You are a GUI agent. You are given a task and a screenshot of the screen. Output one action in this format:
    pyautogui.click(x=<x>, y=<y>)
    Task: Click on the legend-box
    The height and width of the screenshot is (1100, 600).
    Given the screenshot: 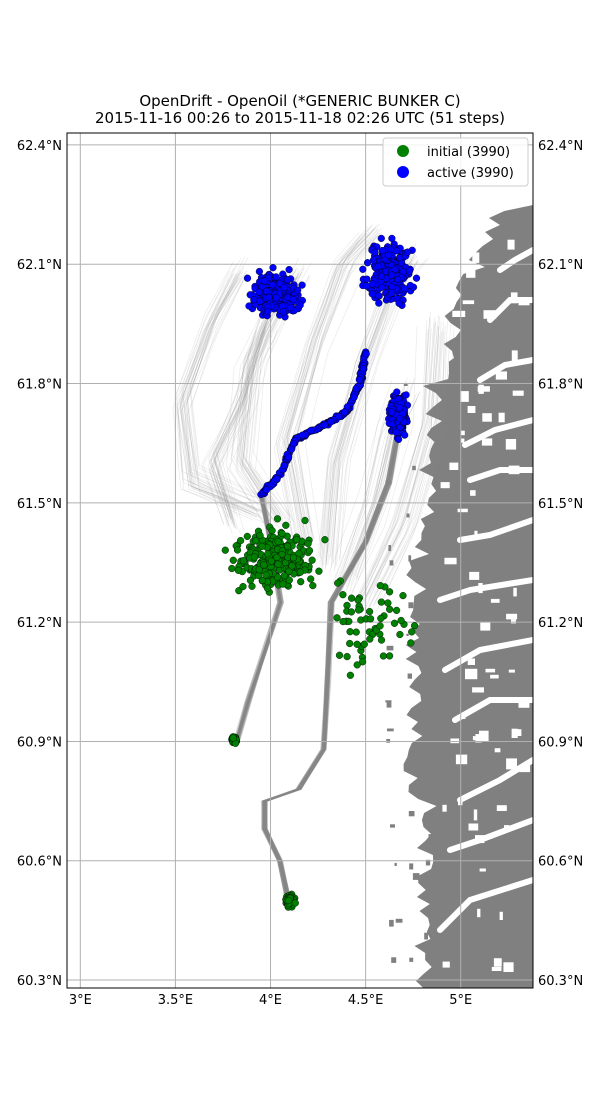 What is the action you would take?
    pyautogui.click(x=455, y=162)
    